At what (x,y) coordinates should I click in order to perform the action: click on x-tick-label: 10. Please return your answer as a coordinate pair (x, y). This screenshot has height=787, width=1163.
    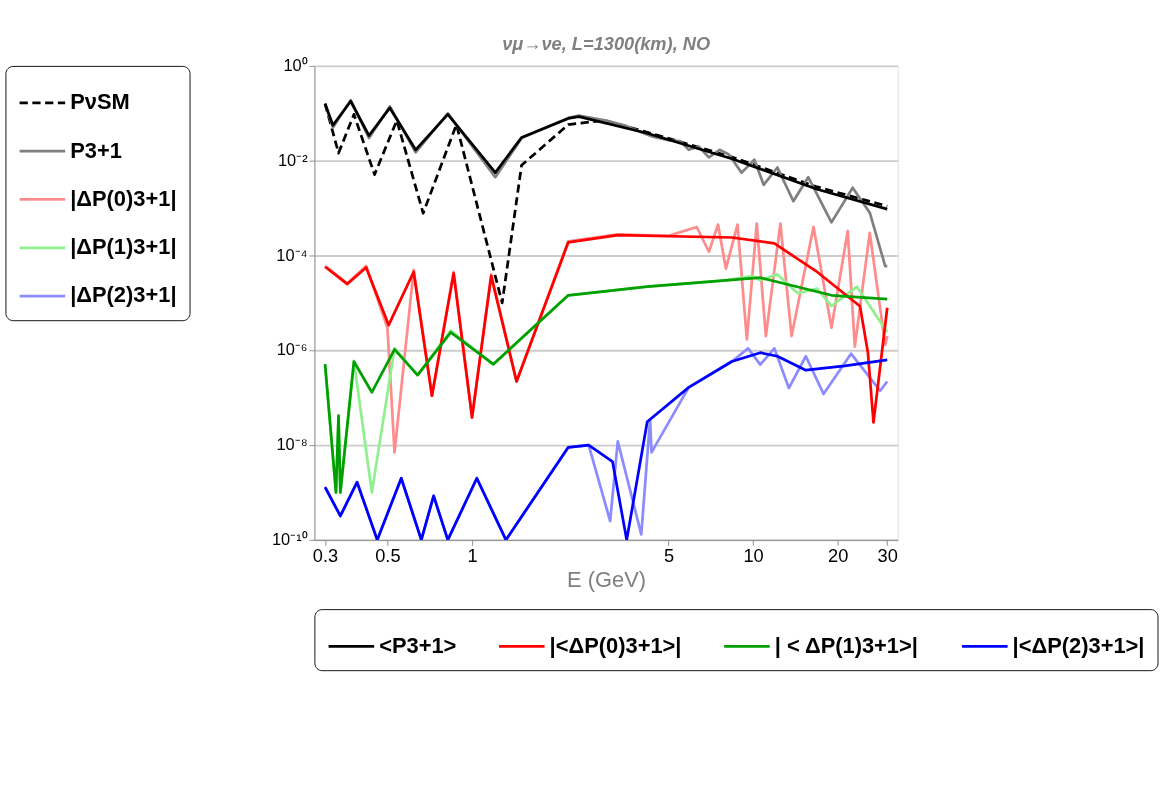
    Looking at the image, I should click on (753, 556).